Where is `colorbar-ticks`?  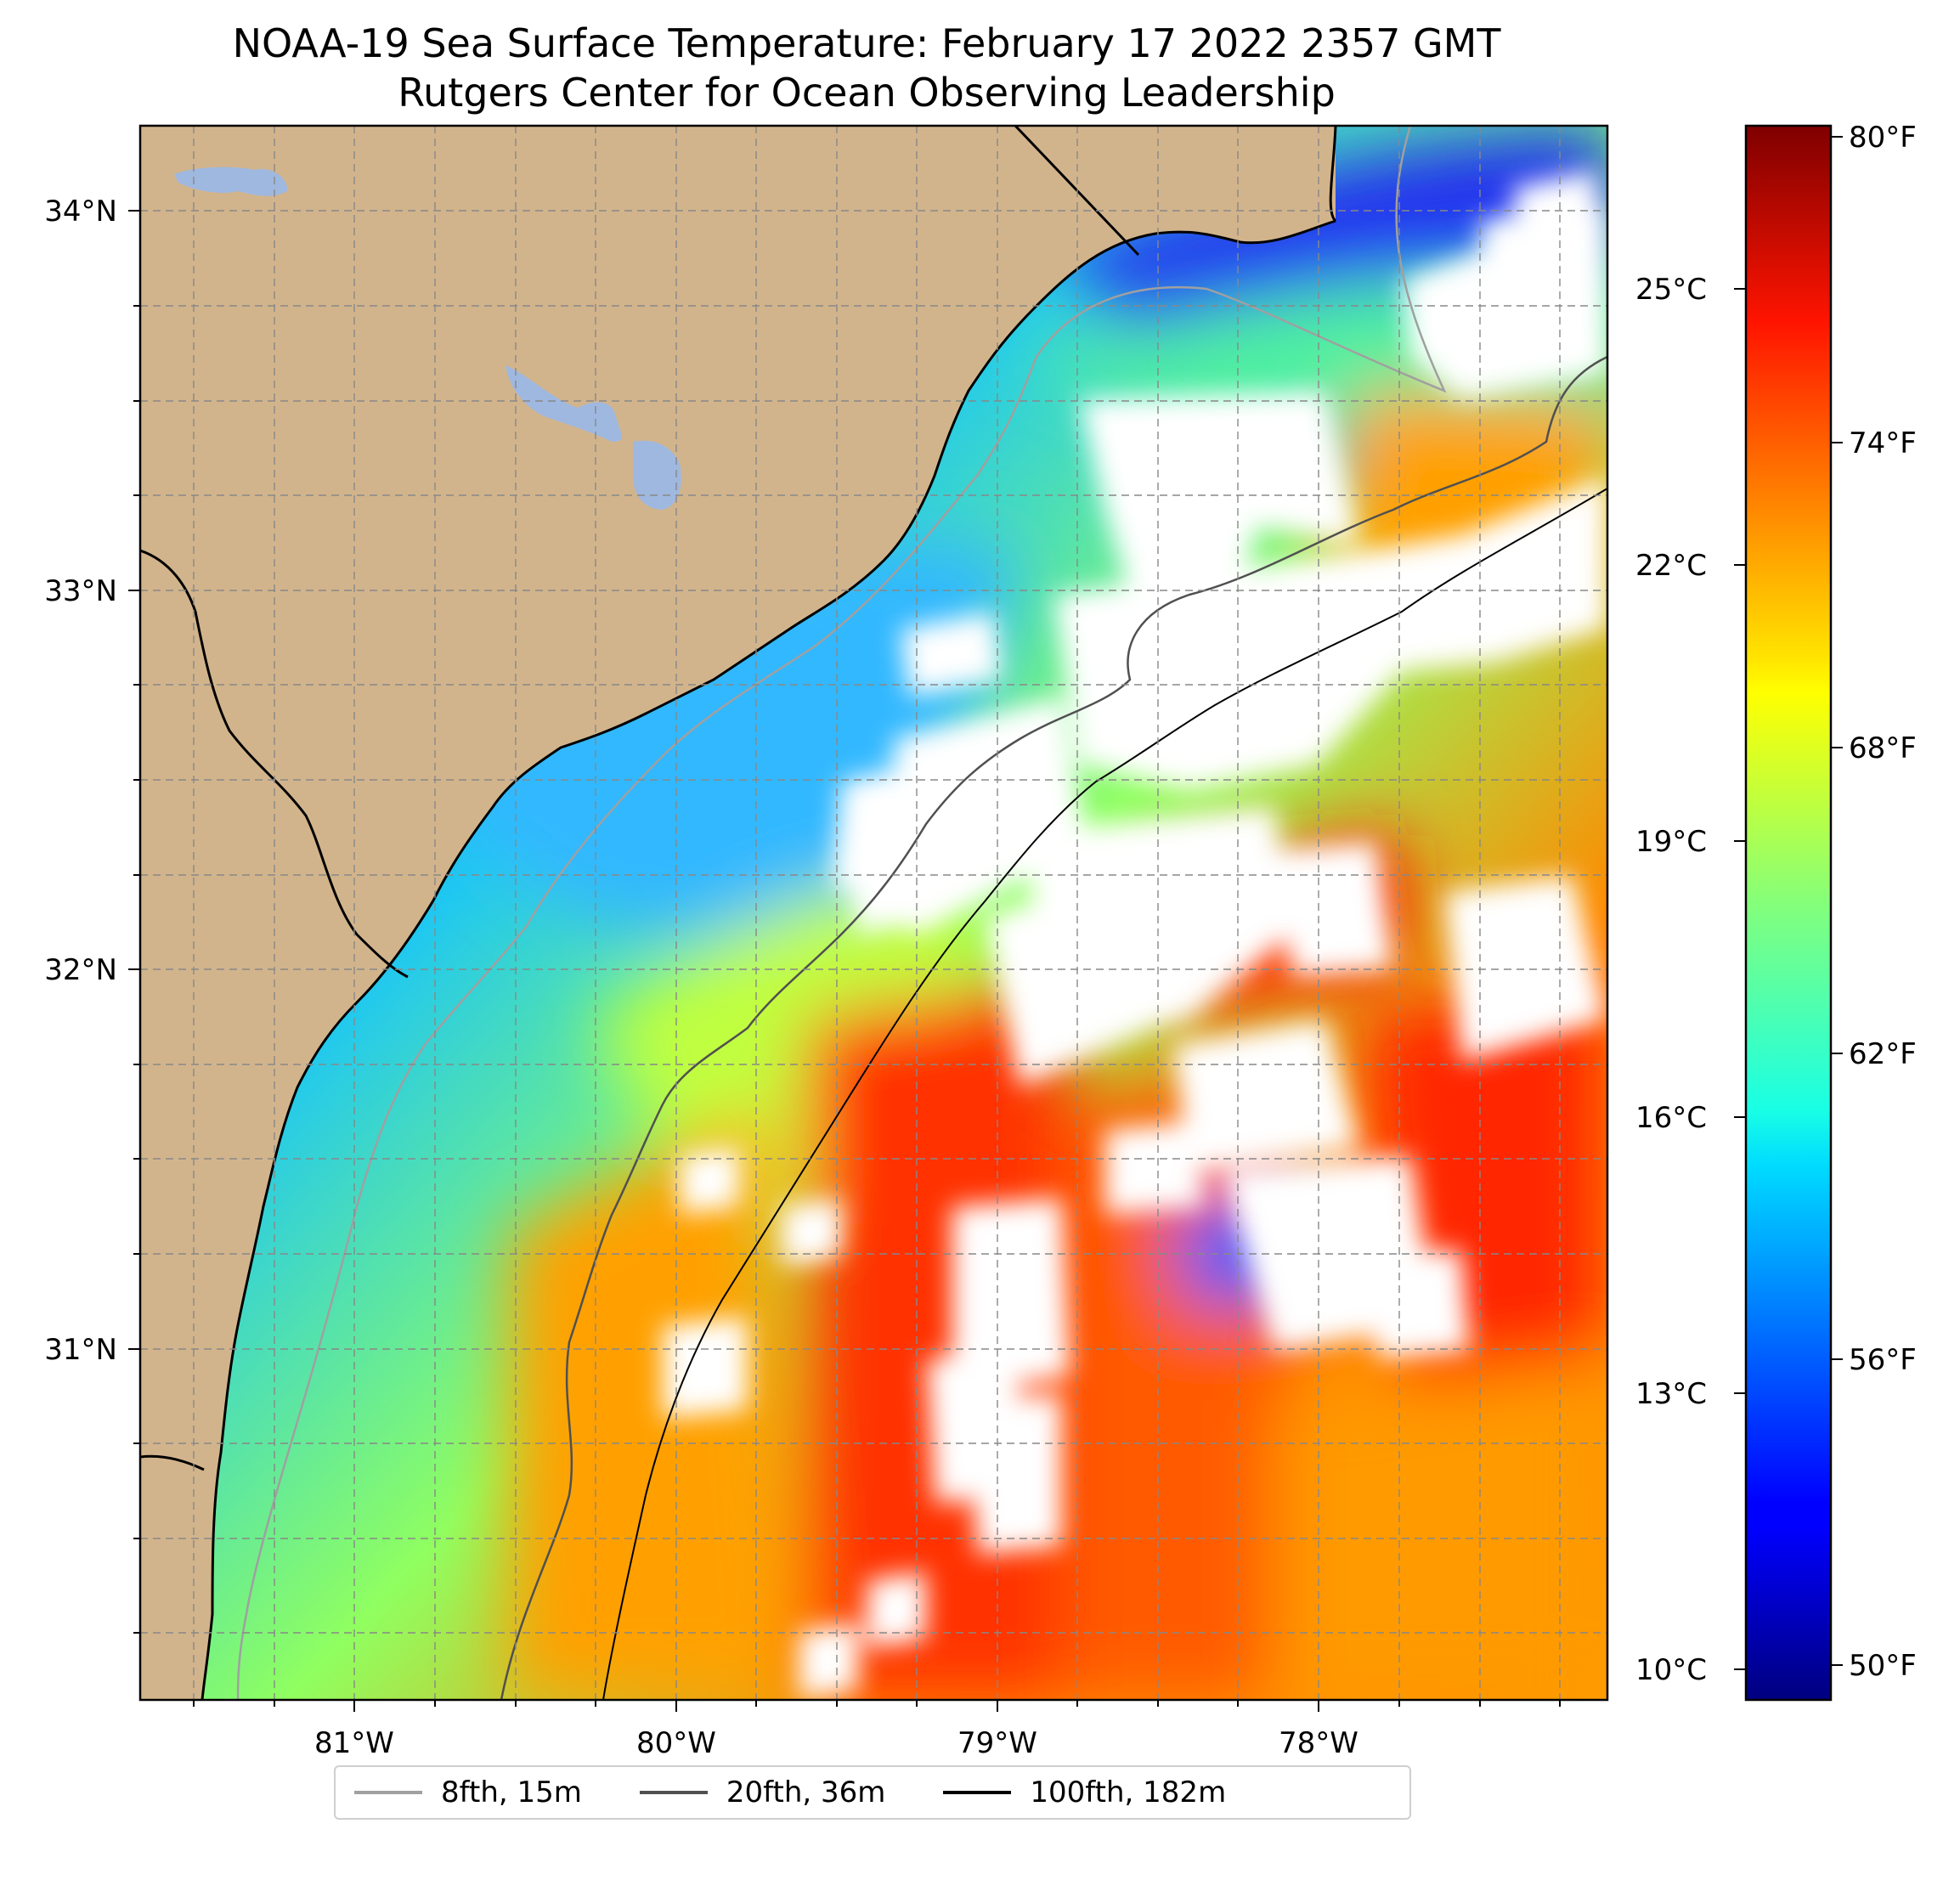 colorbar-ticks is located at coordinates (1789, 903).